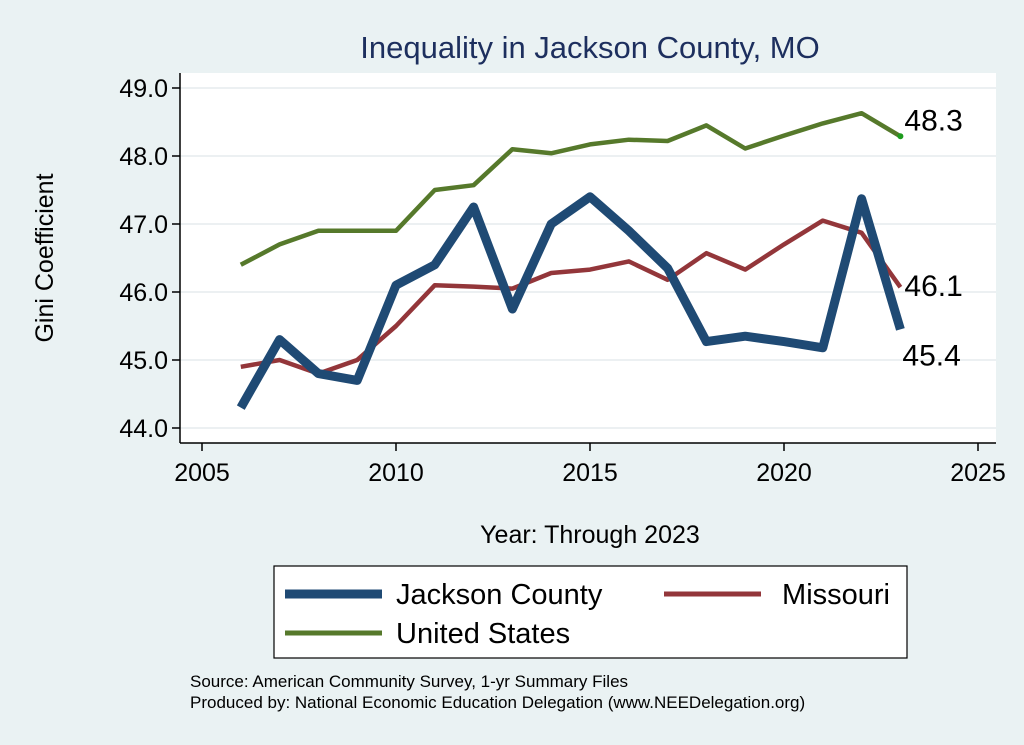 The image size is (1024, 745). Describe the element at coordinates (978, 473) in the screenshot. I see `x-tick-label: 2025` at that location.